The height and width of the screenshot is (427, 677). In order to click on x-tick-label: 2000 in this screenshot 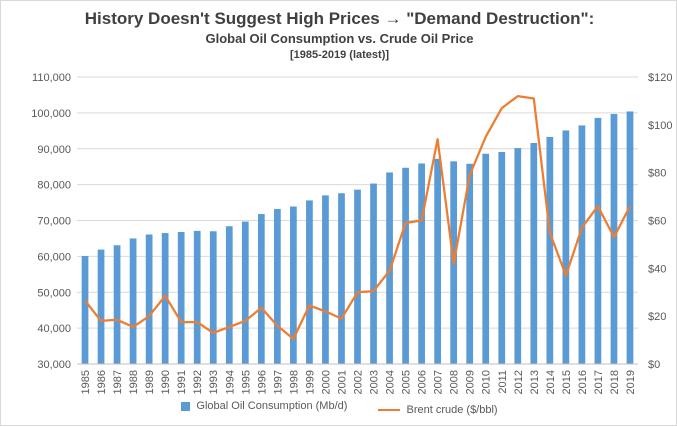, I will do `click(326, 382)`.